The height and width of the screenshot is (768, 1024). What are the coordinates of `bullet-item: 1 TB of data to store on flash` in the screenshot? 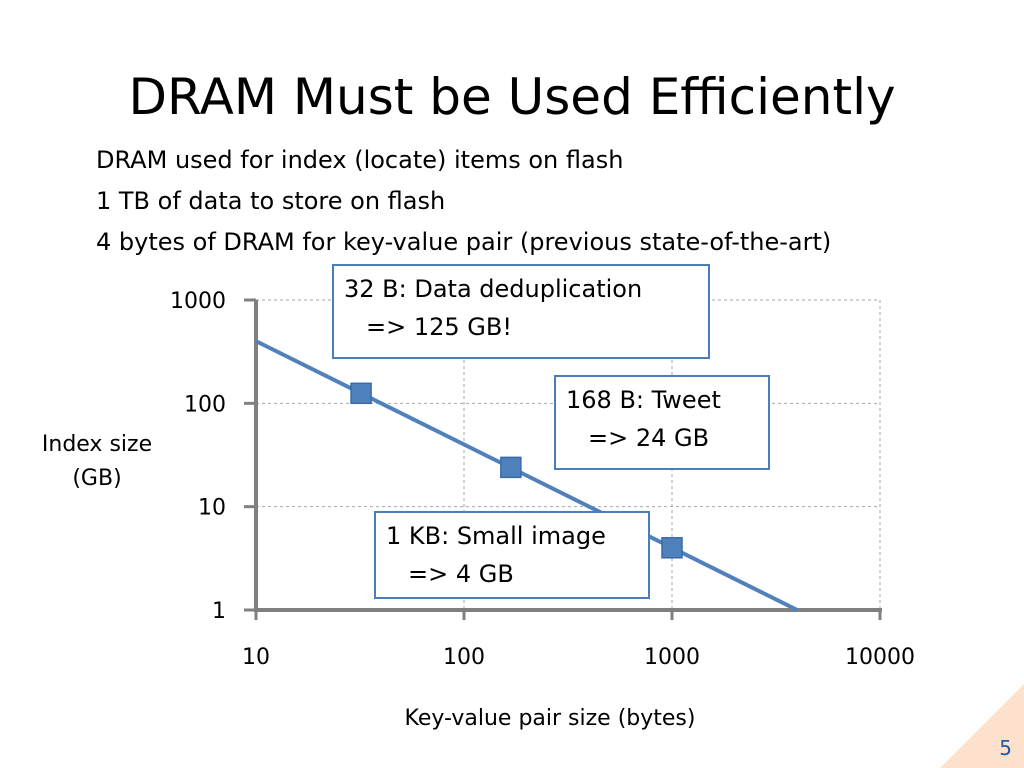 It's located at (271, 201).